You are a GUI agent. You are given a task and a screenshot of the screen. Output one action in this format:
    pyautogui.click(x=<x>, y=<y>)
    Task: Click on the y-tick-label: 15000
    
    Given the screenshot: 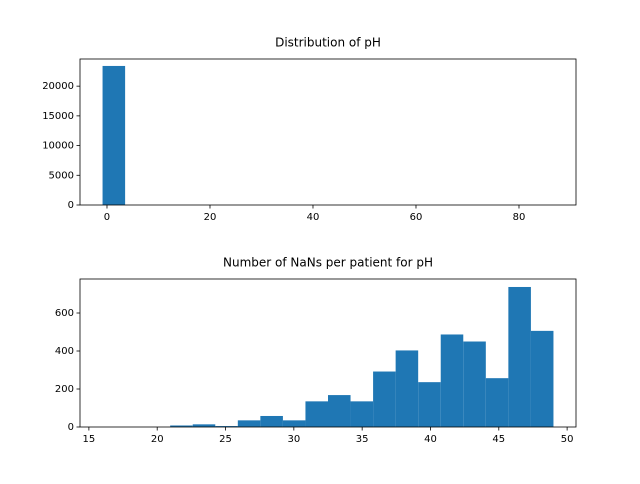 What is the action you would take?
    pyautogui.click(x=58, y=116)
    